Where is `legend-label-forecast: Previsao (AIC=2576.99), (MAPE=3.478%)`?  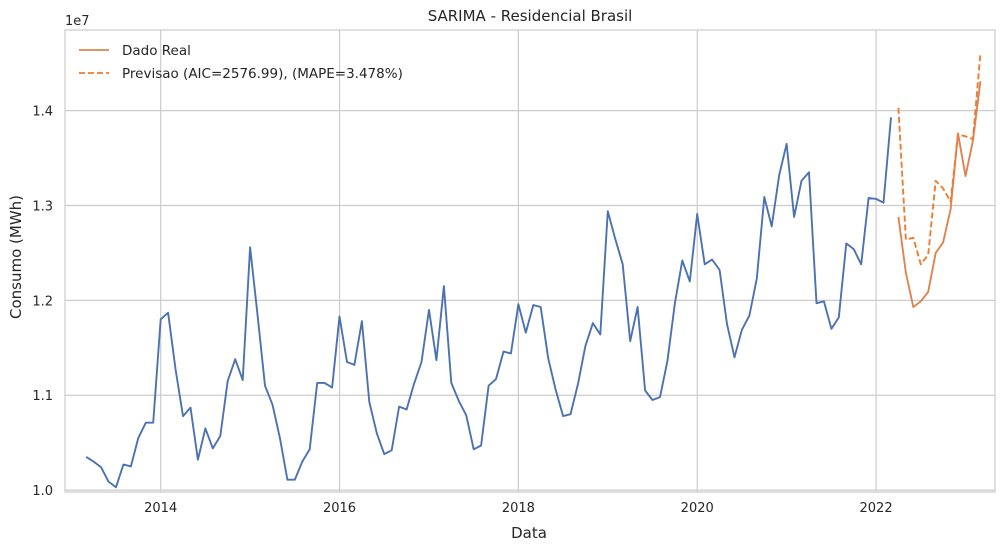 legend-label-forecast: Previsao (AIC=2576.99), (MAPE=3.478%) is located at coordinates (262, 74).